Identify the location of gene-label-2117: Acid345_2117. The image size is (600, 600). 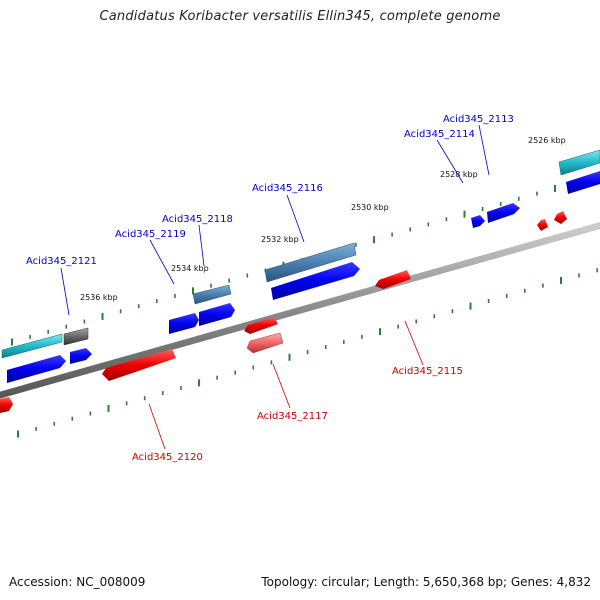
(292, 416).